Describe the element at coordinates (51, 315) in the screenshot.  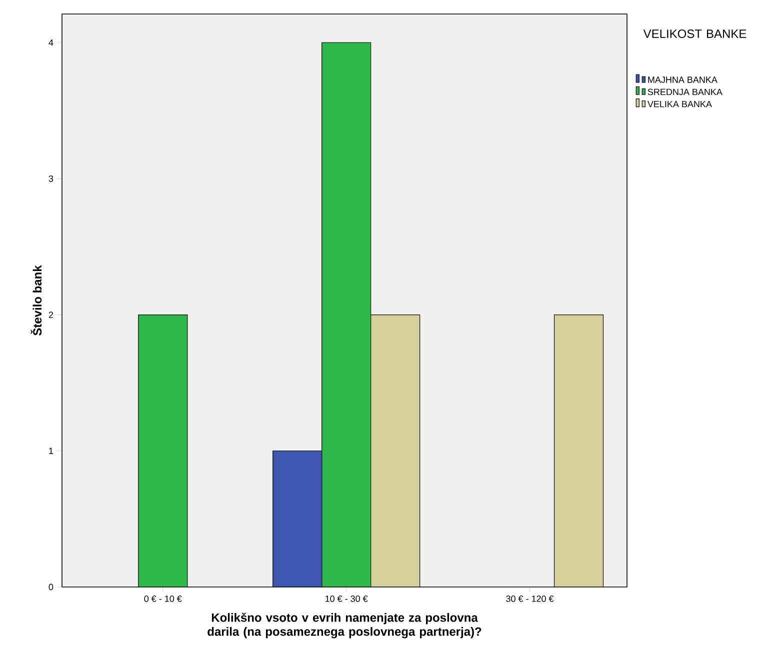
I see `y-tick-label: 2` at that location.